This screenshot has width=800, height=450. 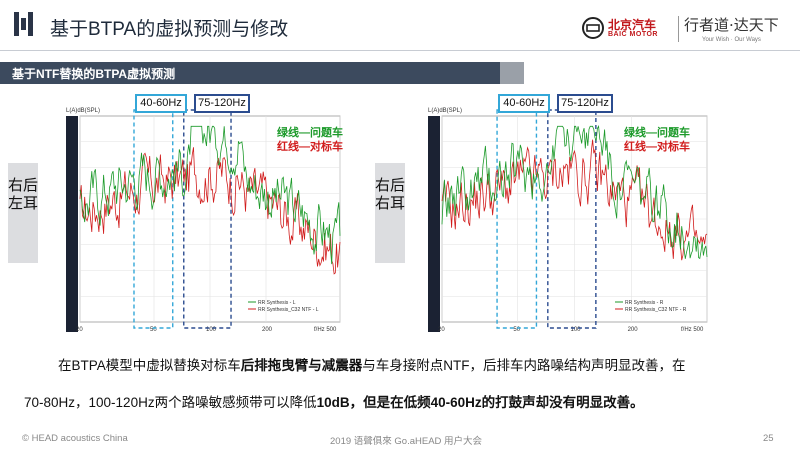 What do you see at coordinates (657, 147) in the screenshot?
I see `legend-benchmark-car-right: 红线—对标车` at bounding box center [657, 147].